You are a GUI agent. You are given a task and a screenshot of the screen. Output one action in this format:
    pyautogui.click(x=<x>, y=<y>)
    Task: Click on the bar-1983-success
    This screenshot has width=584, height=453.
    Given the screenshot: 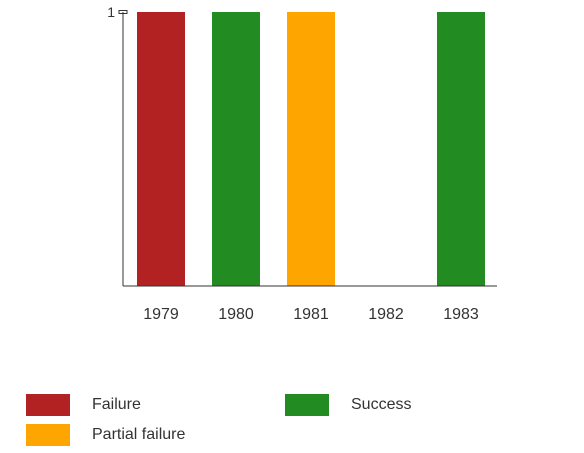 What is the action you would take?
    pyautogui.click(x=461, y=149)
    